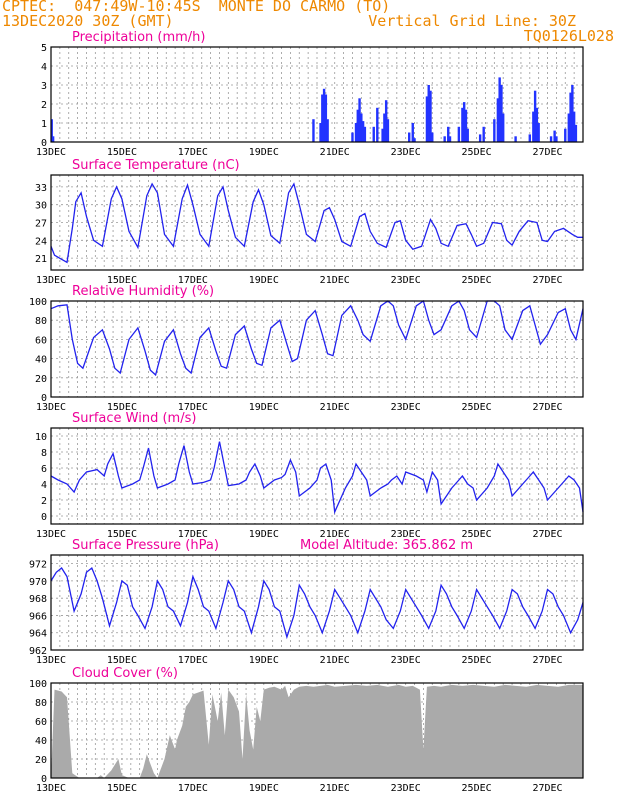 This screenshot has width=618, height=800. I want to click on header-datetime: 13DEC2020 30Z (GMT), so click(88, 21).